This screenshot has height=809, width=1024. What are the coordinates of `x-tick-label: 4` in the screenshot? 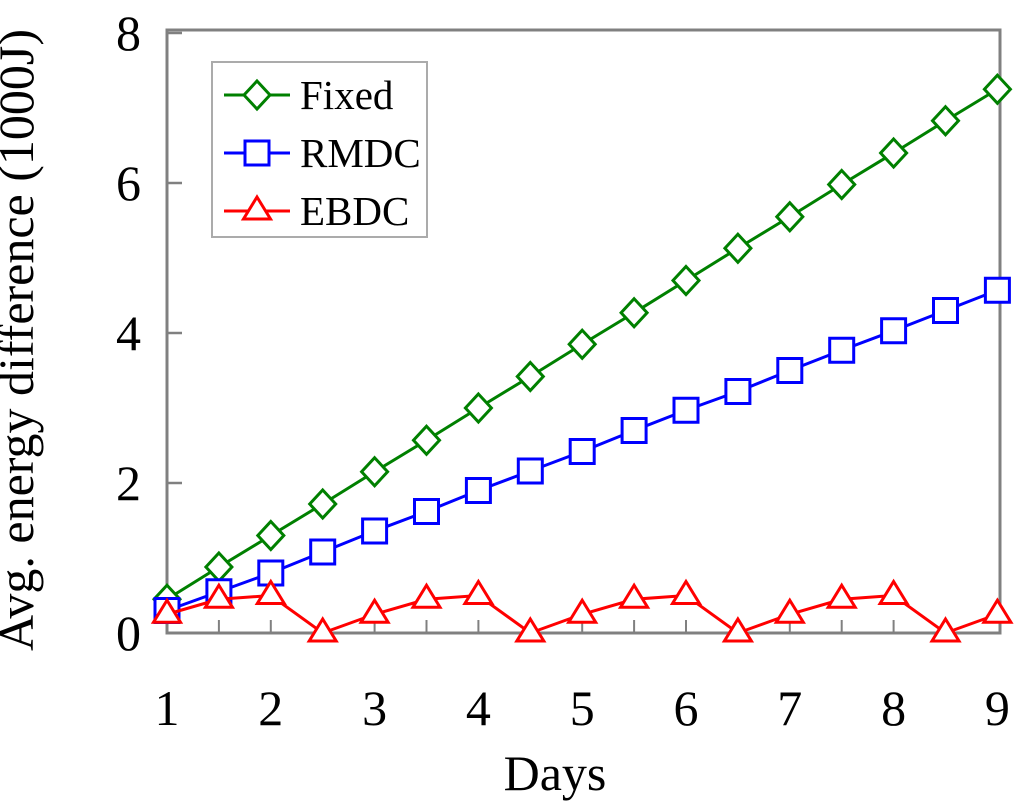 It's located at (478, 708).